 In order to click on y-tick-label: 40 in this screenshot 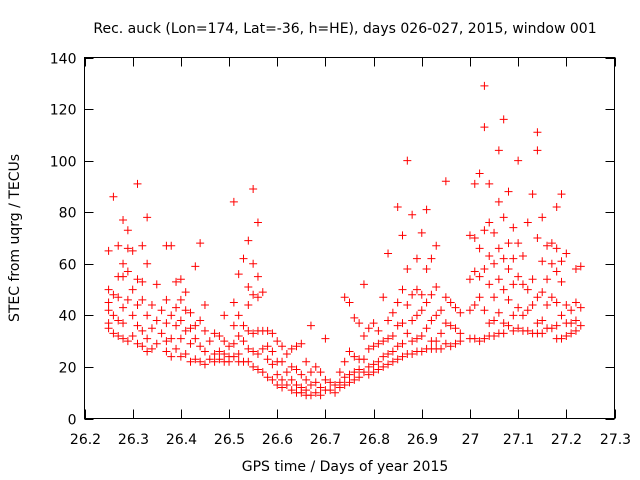, I will do `click(68, 317)`.